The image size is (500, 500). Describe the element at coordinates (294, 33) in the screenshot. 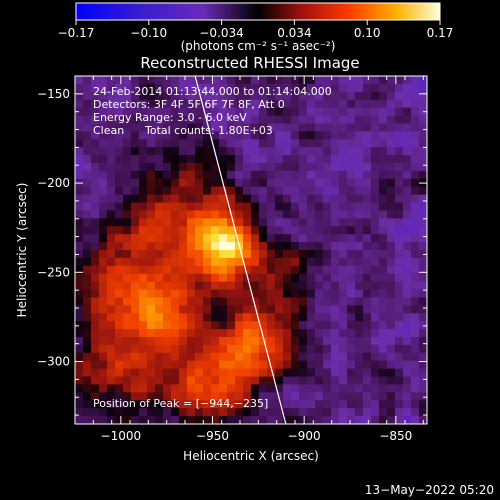

I see `colorbar-tick-label: 0.034` at that location.